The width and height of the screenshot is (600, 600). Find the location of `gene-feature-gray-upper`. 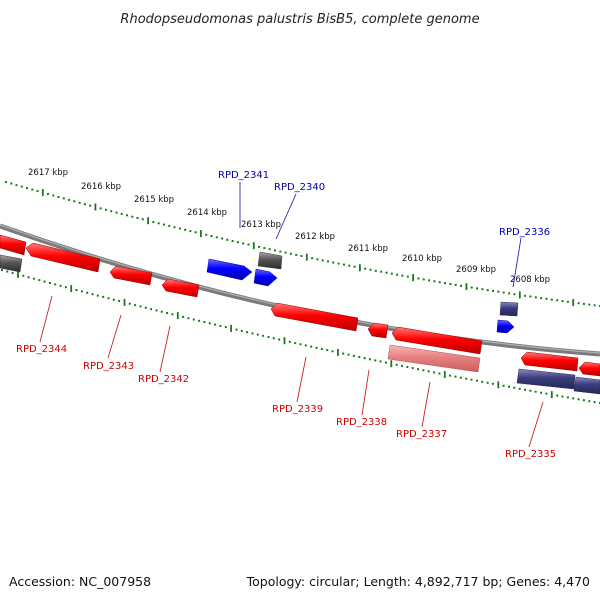

gene-feature-gray-upper is located at coordinates (270, 260).